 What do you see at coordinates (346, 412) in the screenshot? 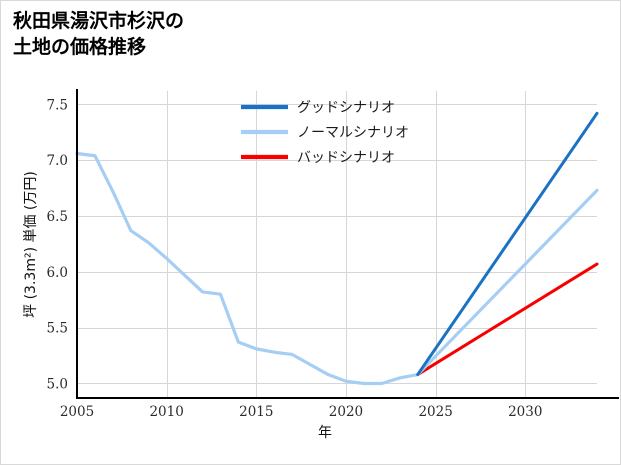
I see `x-tick-label: 2020` at bounding box center [346, 412].